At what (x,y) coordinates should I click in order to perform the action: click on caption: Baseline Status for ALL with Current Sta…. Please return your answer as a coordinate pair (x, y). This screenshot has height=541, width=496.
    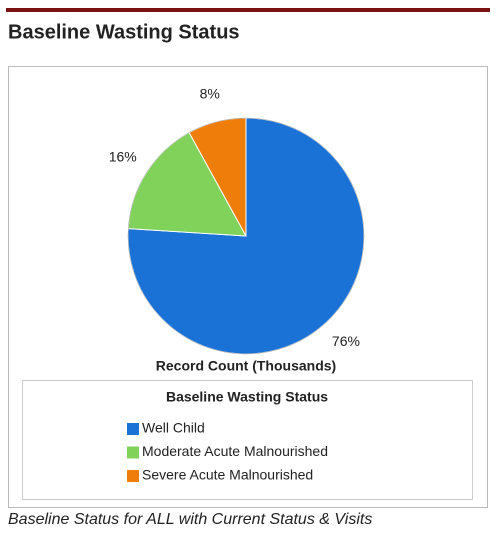
    Looking at the image, I should click on (190, 519).